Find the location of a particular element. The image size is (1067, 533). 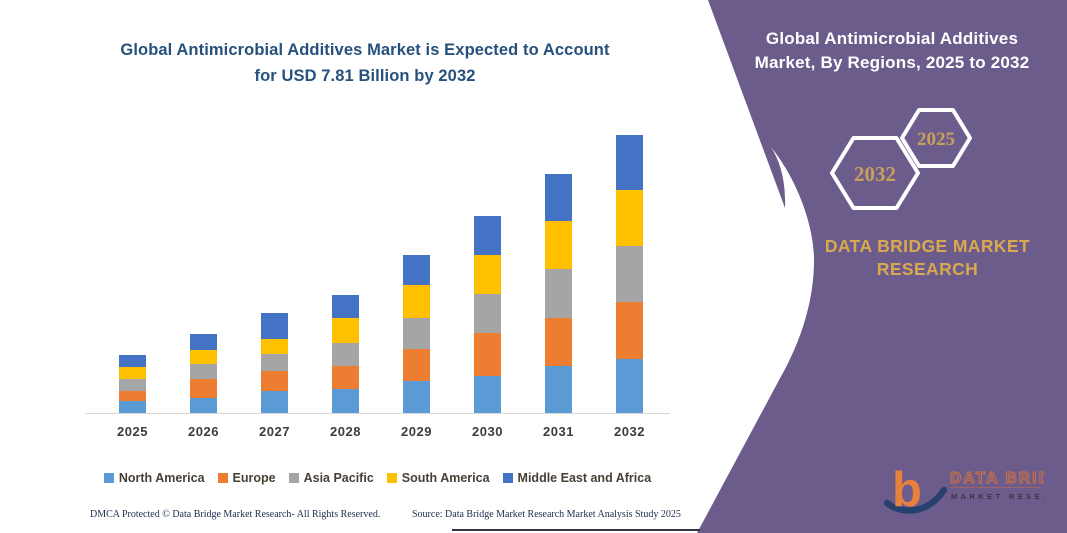

bar-segment-2030-south-america is located at coordinates (487, 274).